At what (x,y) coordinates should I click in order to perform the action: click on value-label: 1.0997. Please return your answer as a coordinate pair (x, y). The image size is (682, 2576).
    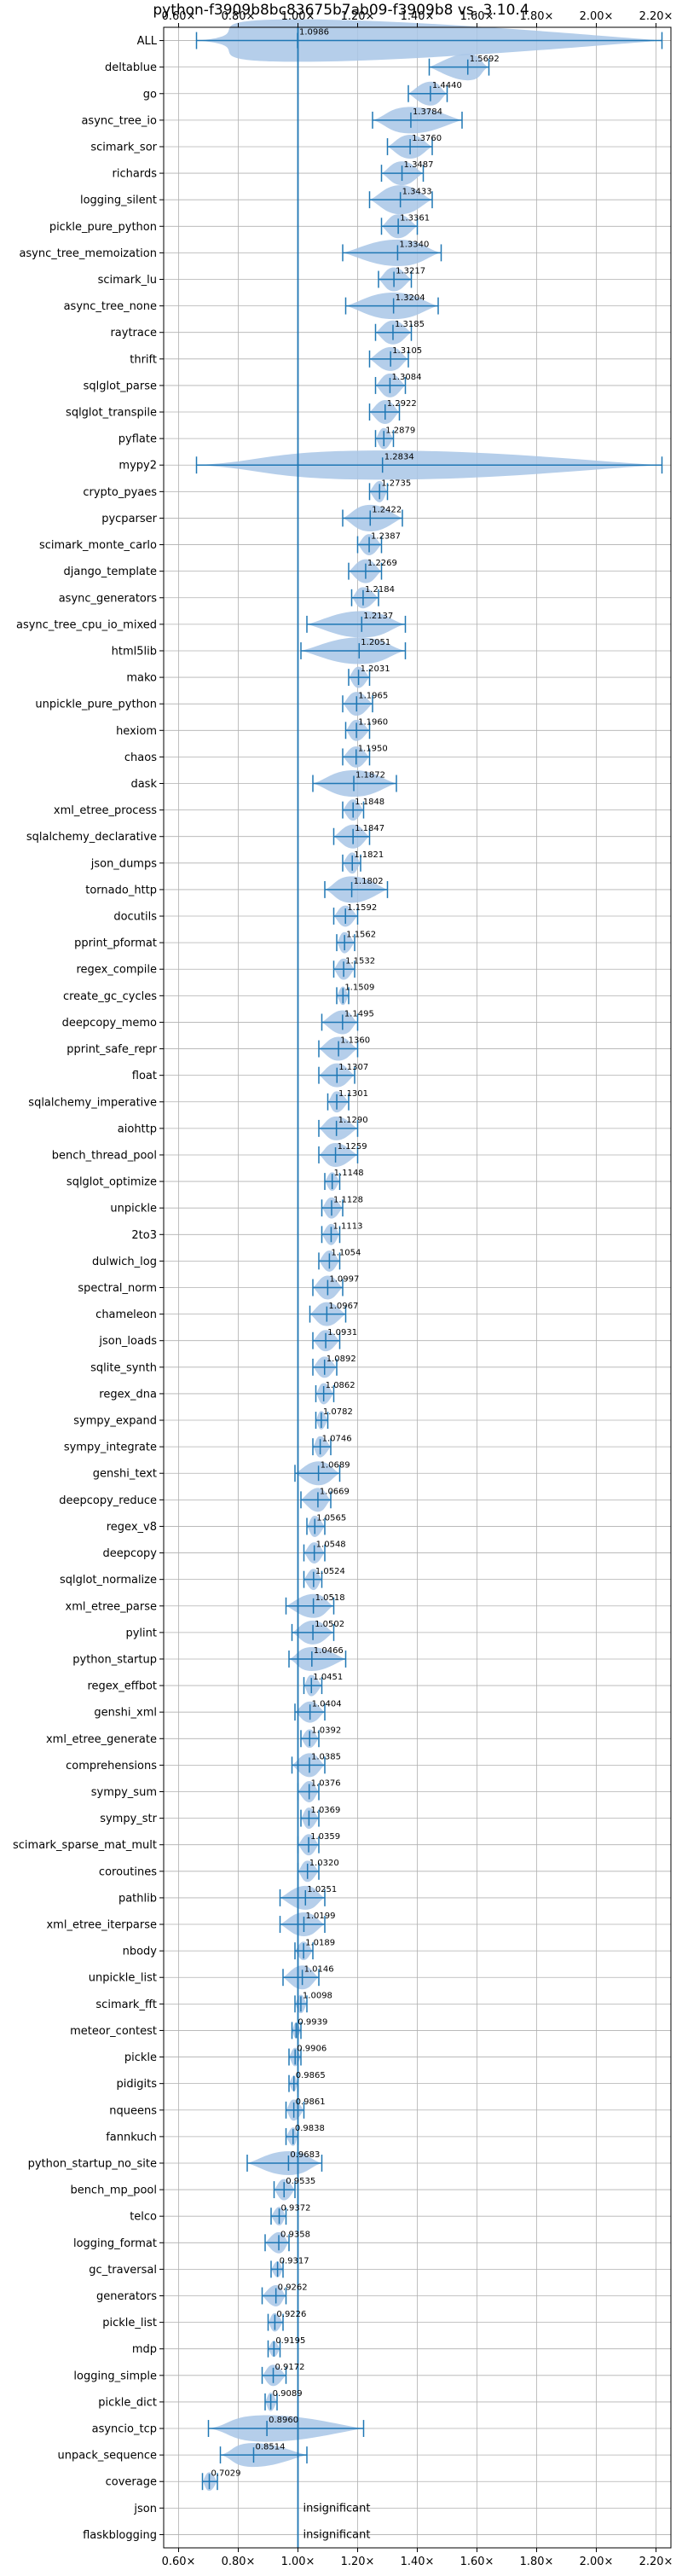
    Looking at the image, I should click on (344, 1280).